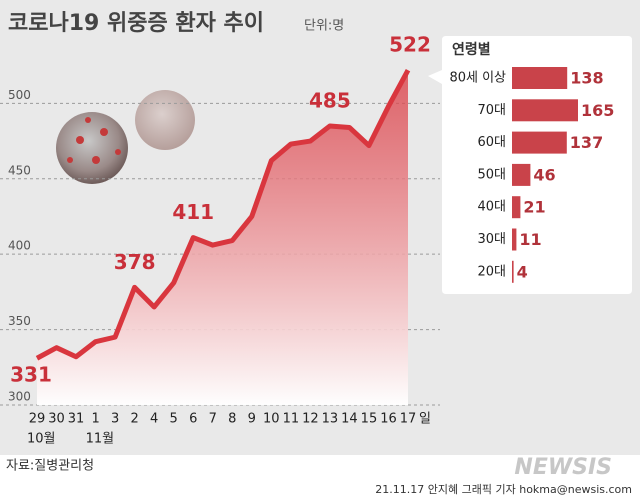 Image resolution: width=640 pixels, height=500 pixels. Describe the element at coordinates (544, 174) in the screenshot. I see `value-label: 46` at that location.